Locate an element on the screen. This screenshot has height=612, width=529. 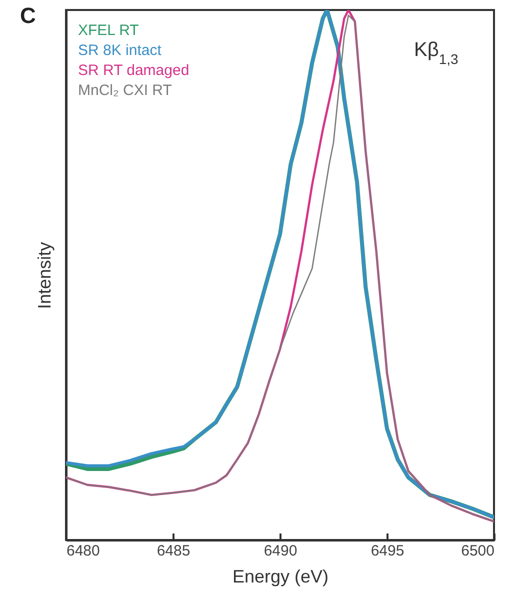
x-tick-label: 6490 is located at coordinates (281, 551).